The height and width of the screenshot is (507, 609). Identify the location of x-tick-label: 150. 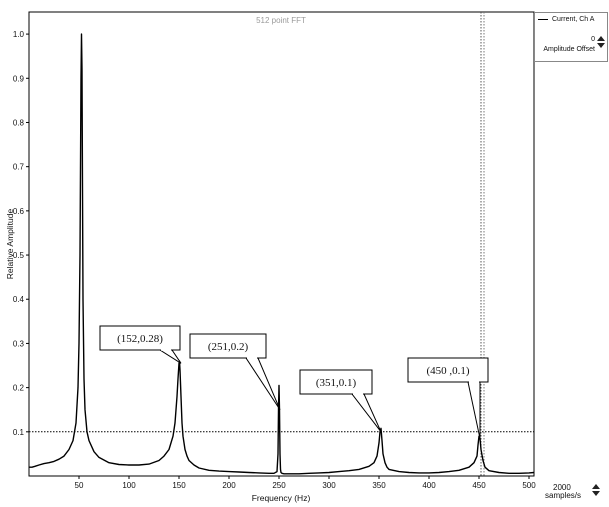
(179, 485).